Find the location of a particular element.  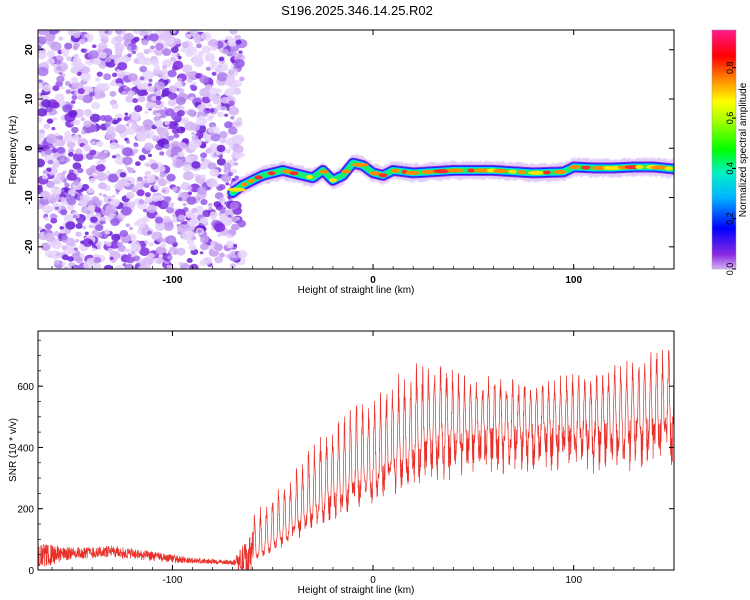

spectrogram-y-axis-label: Frequency (Hz) is located at coordinates (13, 150).